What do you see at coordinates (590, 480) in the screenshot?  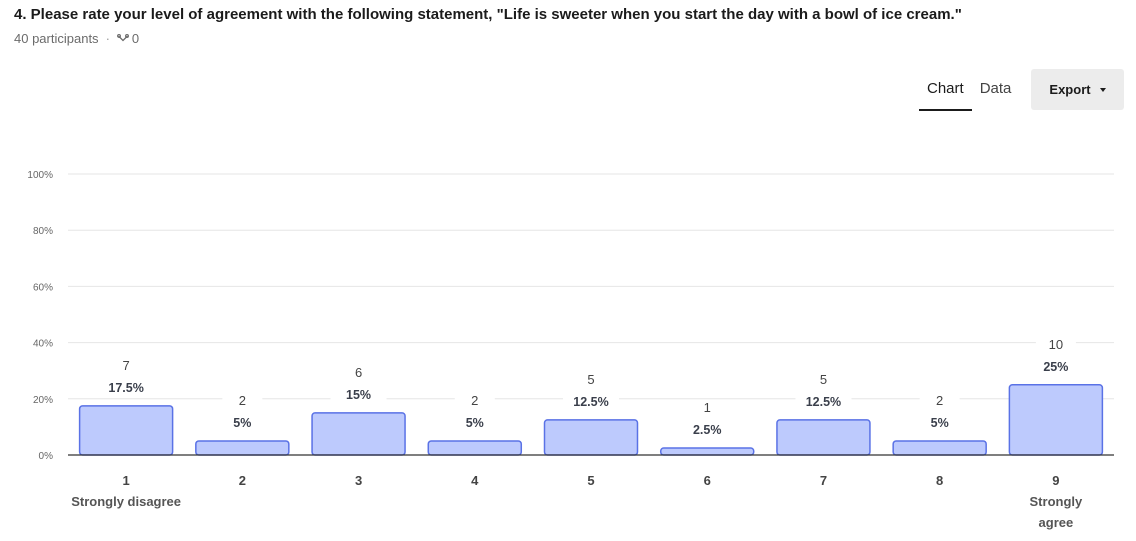 I see `x-tick-label: 5` at bounding box center [590, 480].